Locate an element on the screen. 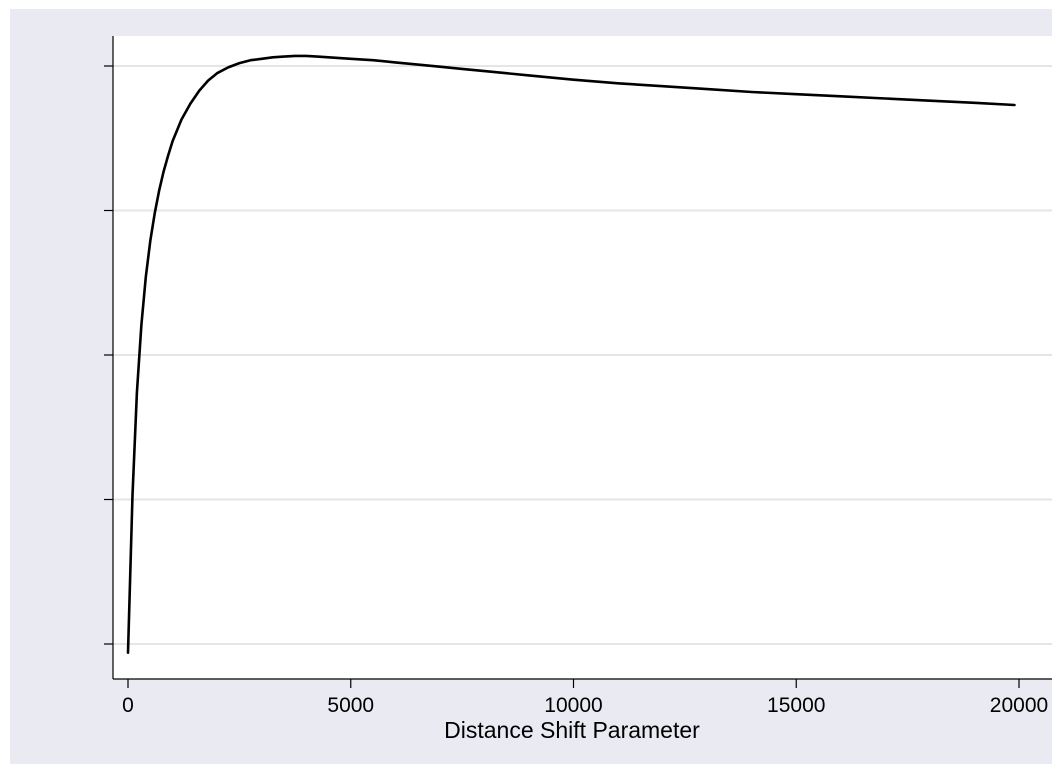  x-tick-label: 10000 is located at coordinates (573, 705).